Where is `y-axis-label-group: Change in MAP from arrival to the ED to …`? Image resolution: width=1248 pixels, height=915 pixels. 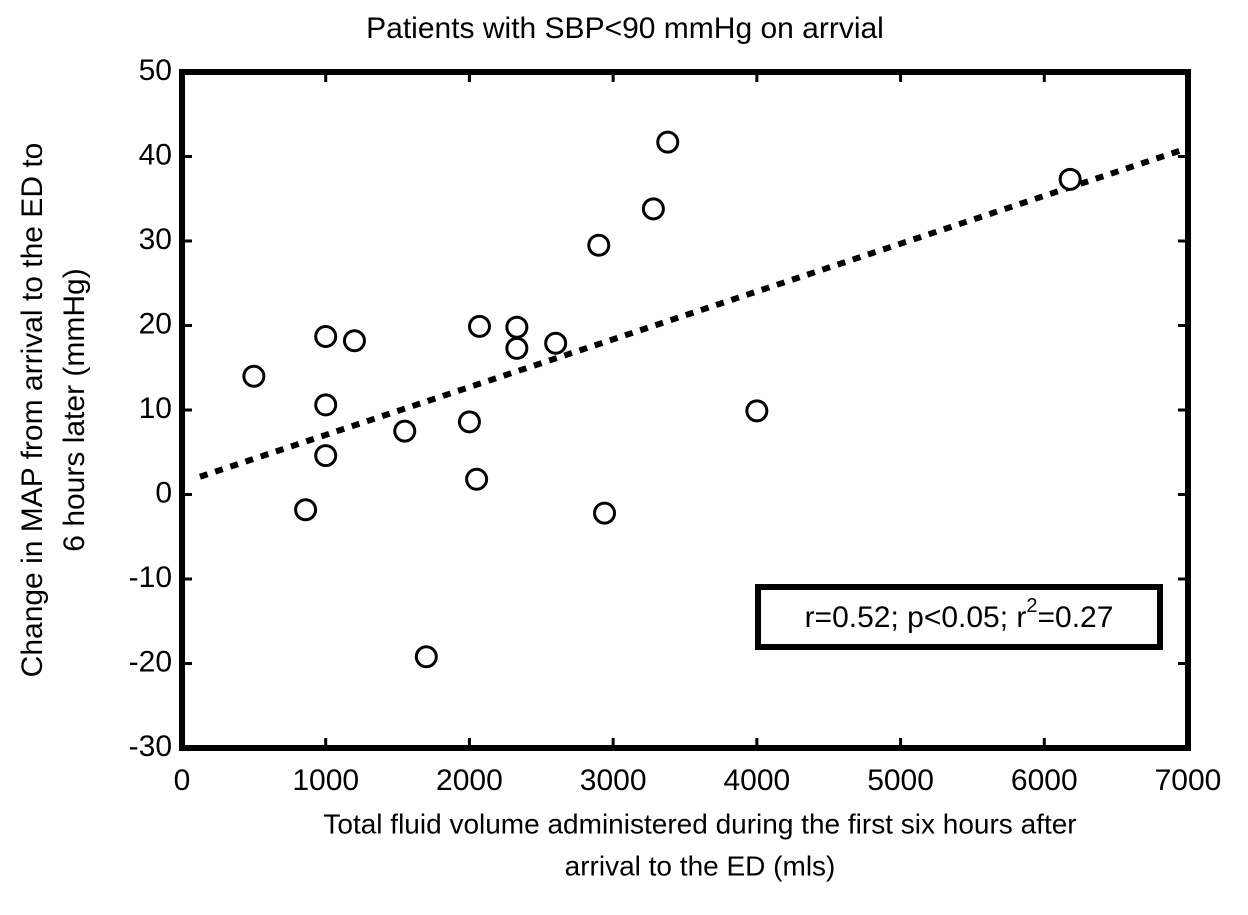 y-axis-label-group: Change in MAP from arrival to the ED to … is located at coordinates (53, 410).